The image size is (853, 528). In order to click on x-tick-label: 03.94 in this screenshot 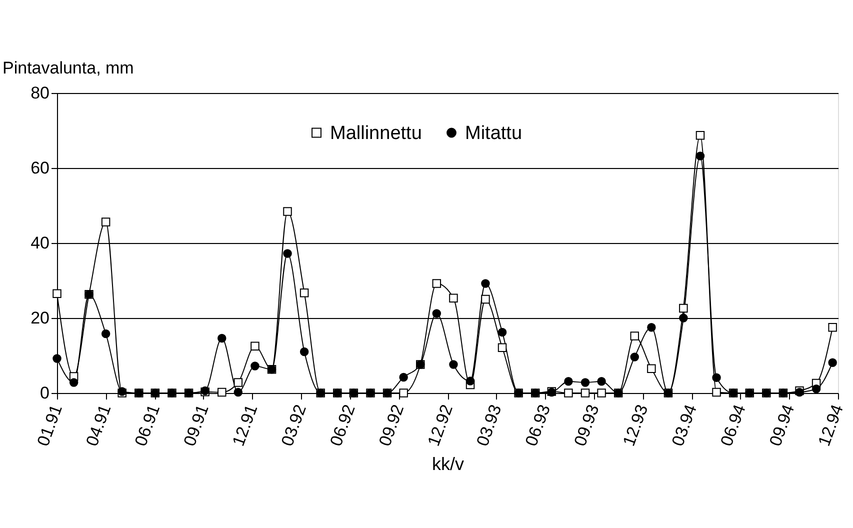, I will do `click(684, 425)`.